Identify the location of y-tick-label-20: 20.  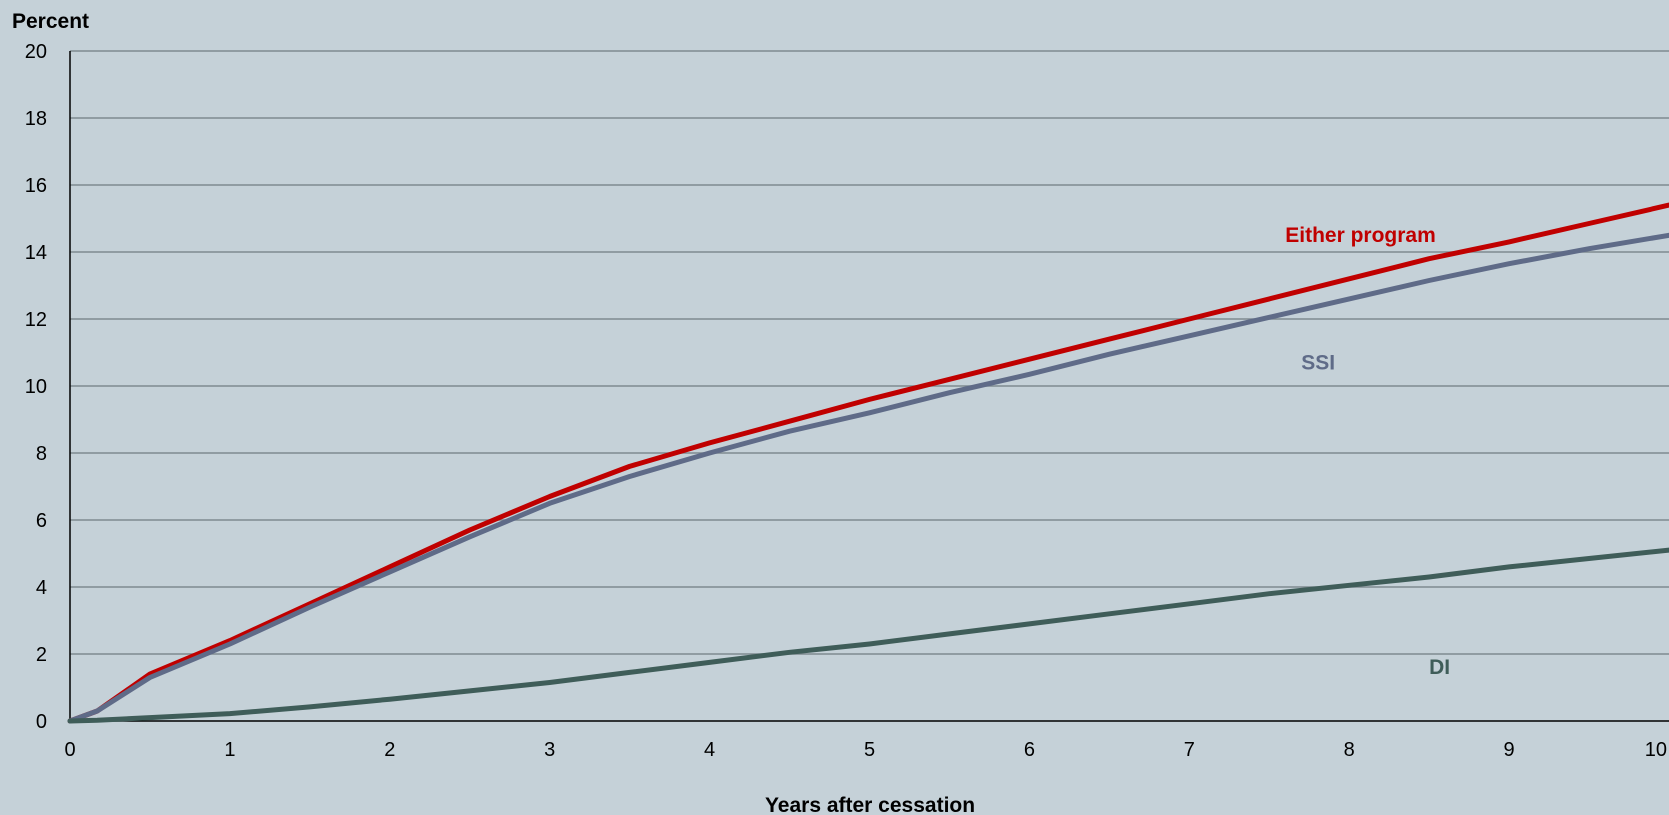
(36, 52).